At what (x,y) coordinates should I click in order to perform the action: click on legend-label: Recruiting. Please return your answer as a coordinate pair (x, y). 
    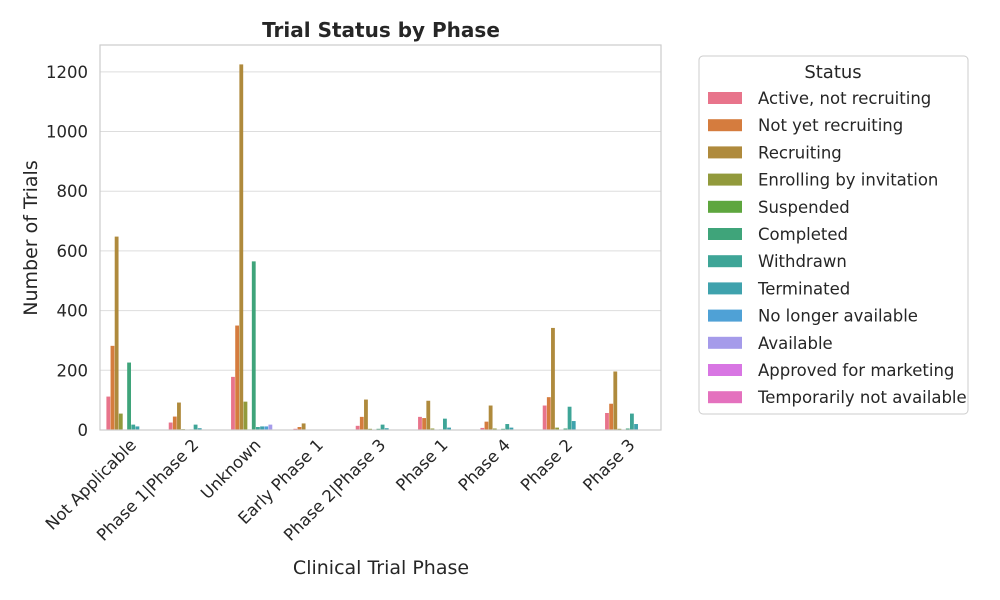
    Looking at the image, I should click on (800, 152).